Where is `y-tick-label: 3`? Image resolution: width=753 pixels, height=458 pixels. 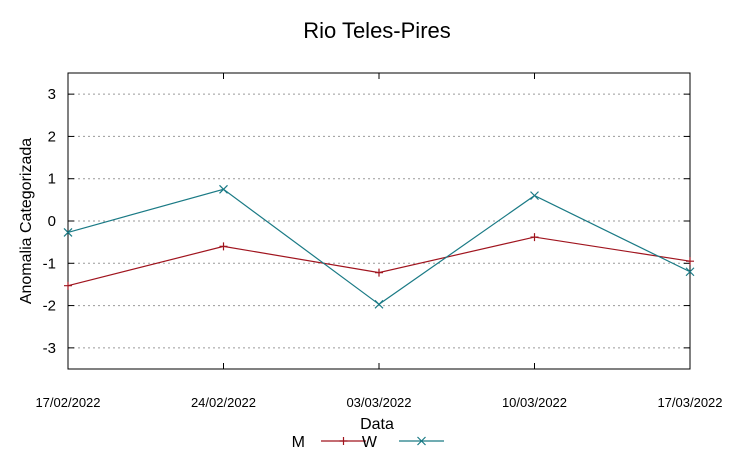
y-tick-label: 3 is located at coordinates (52, 94).